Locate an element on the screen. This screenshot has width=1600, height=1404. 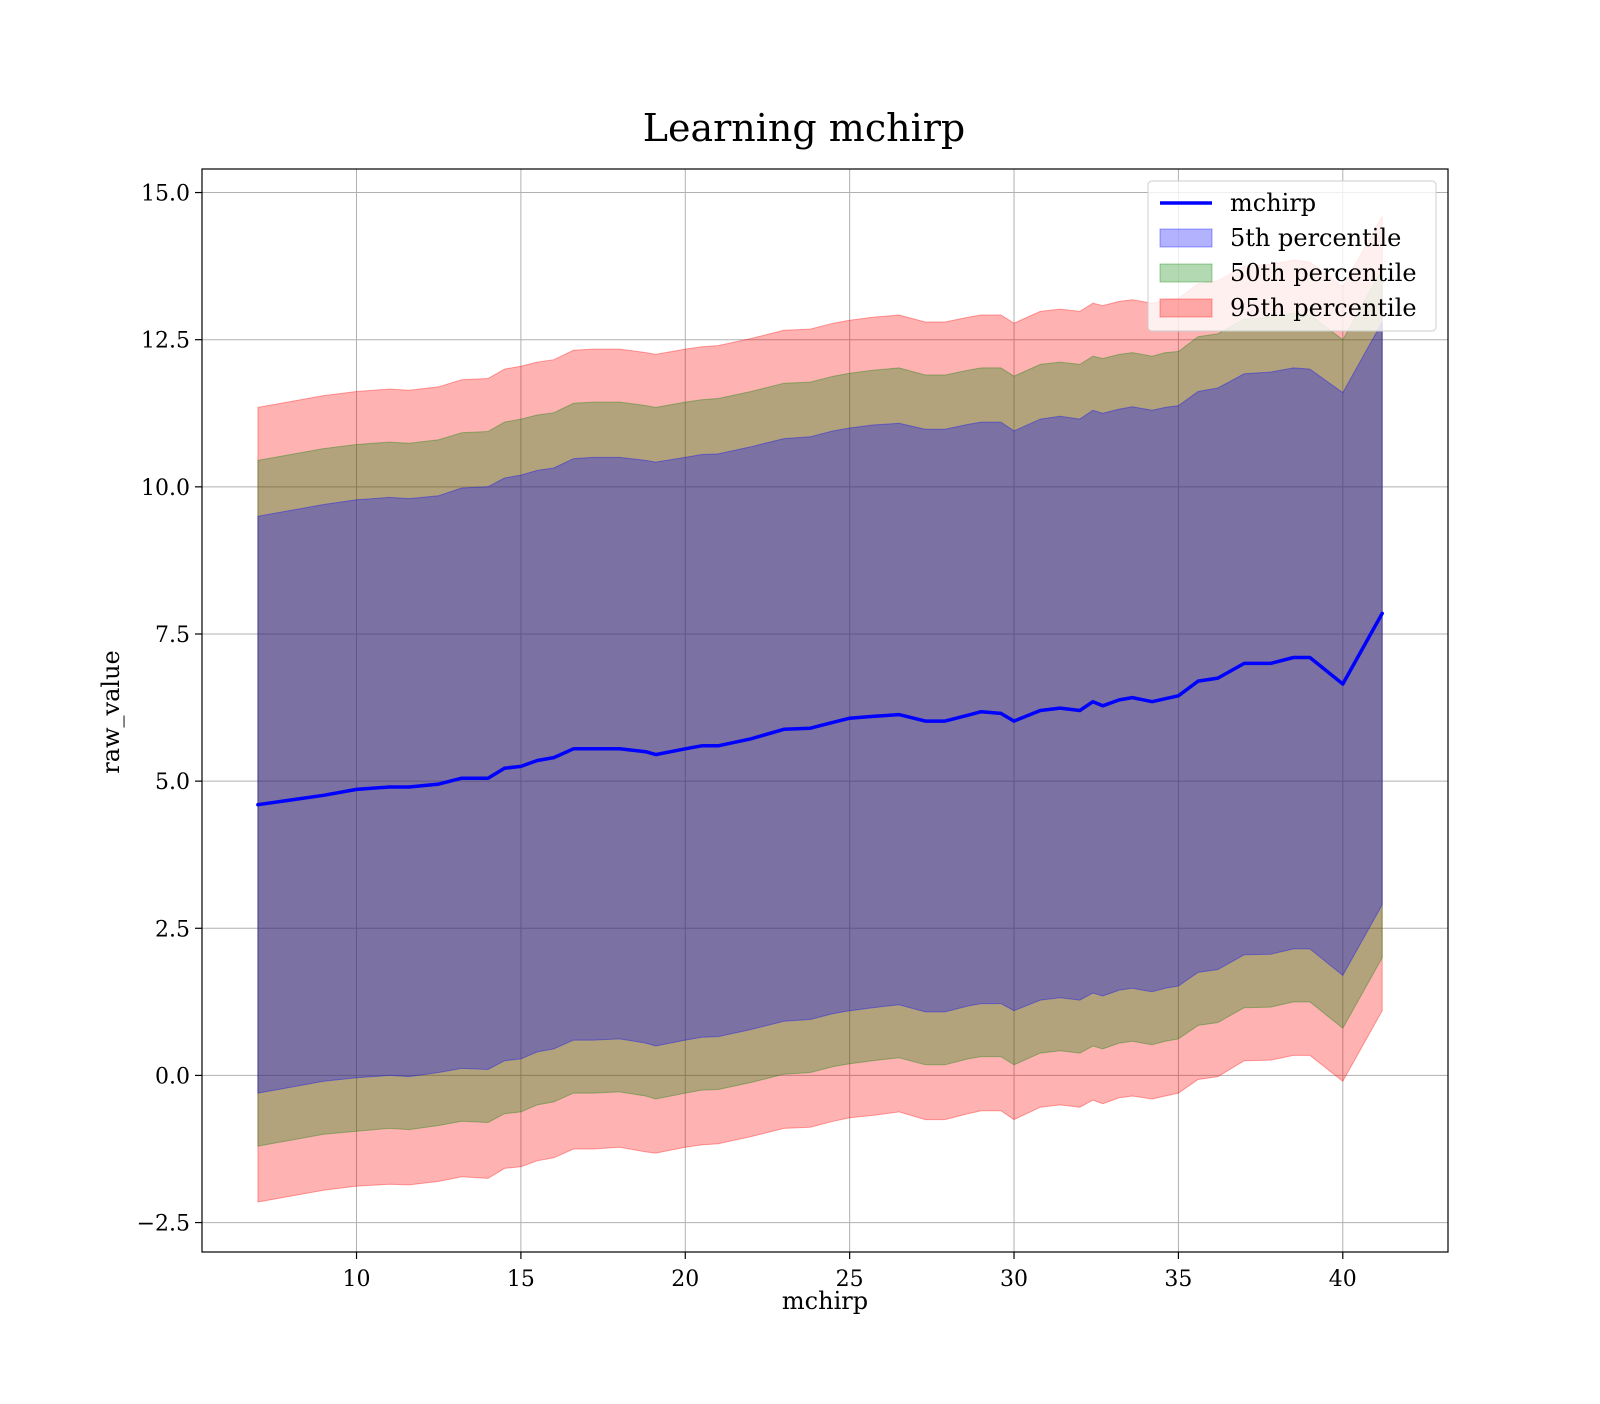
series-line-mchirp is located at coordinates (820, 709).